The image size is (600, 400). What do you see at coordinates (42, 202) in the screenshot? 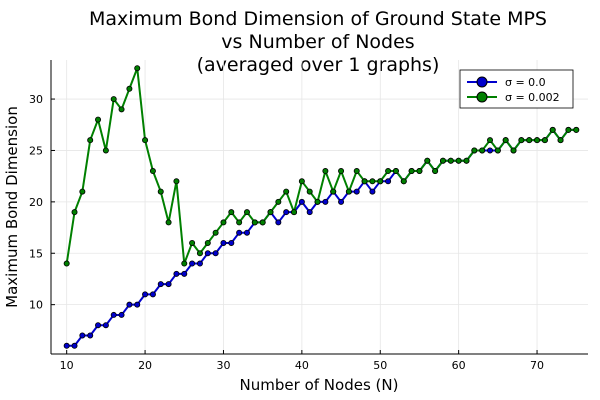
I see `y-ticks: 10 15 20 25 30` at bounding box center [42, 202].